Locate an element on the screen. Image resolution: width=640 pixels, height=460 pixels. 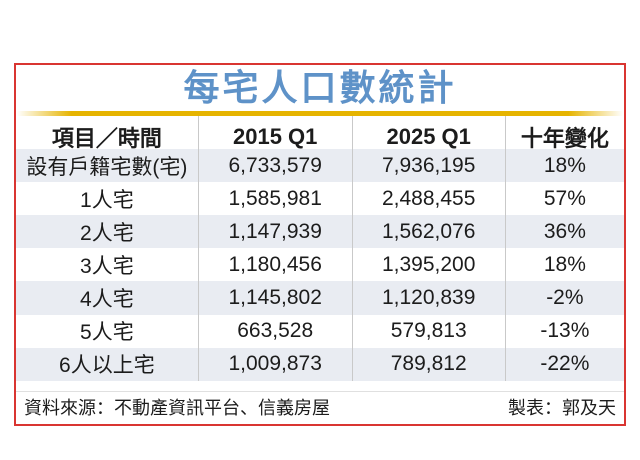
table-cell-item: 1人宅 is located at coordinates (107, 200).